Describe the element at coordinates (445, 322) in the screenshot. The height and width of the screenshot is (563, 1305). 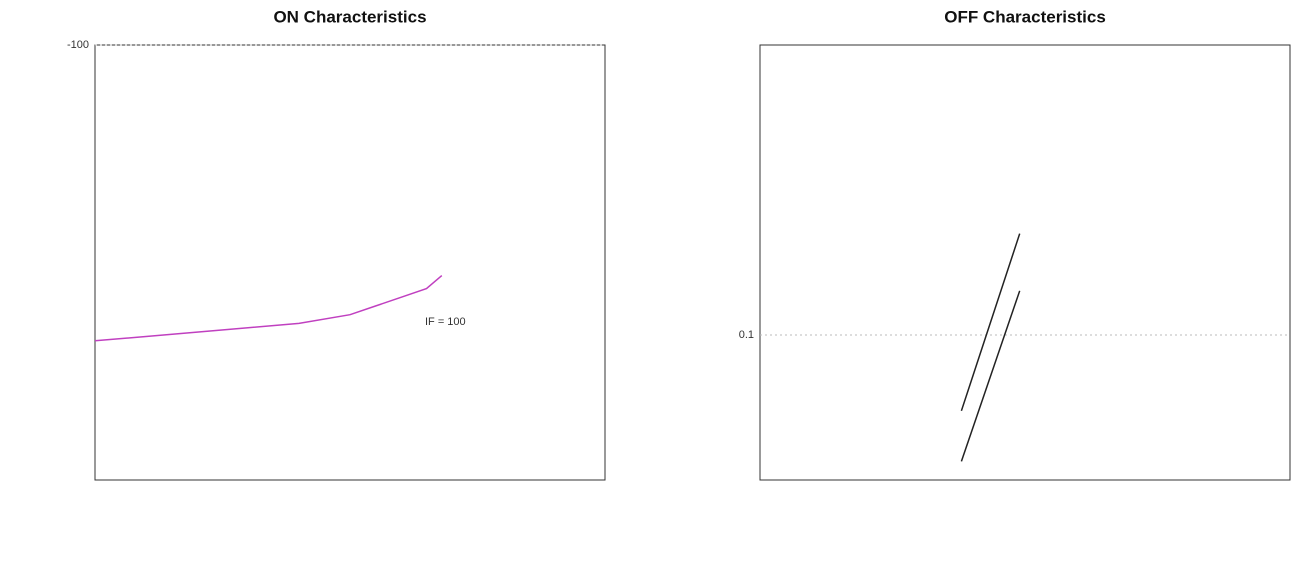
I see `annotation: IF = 100` at that location.